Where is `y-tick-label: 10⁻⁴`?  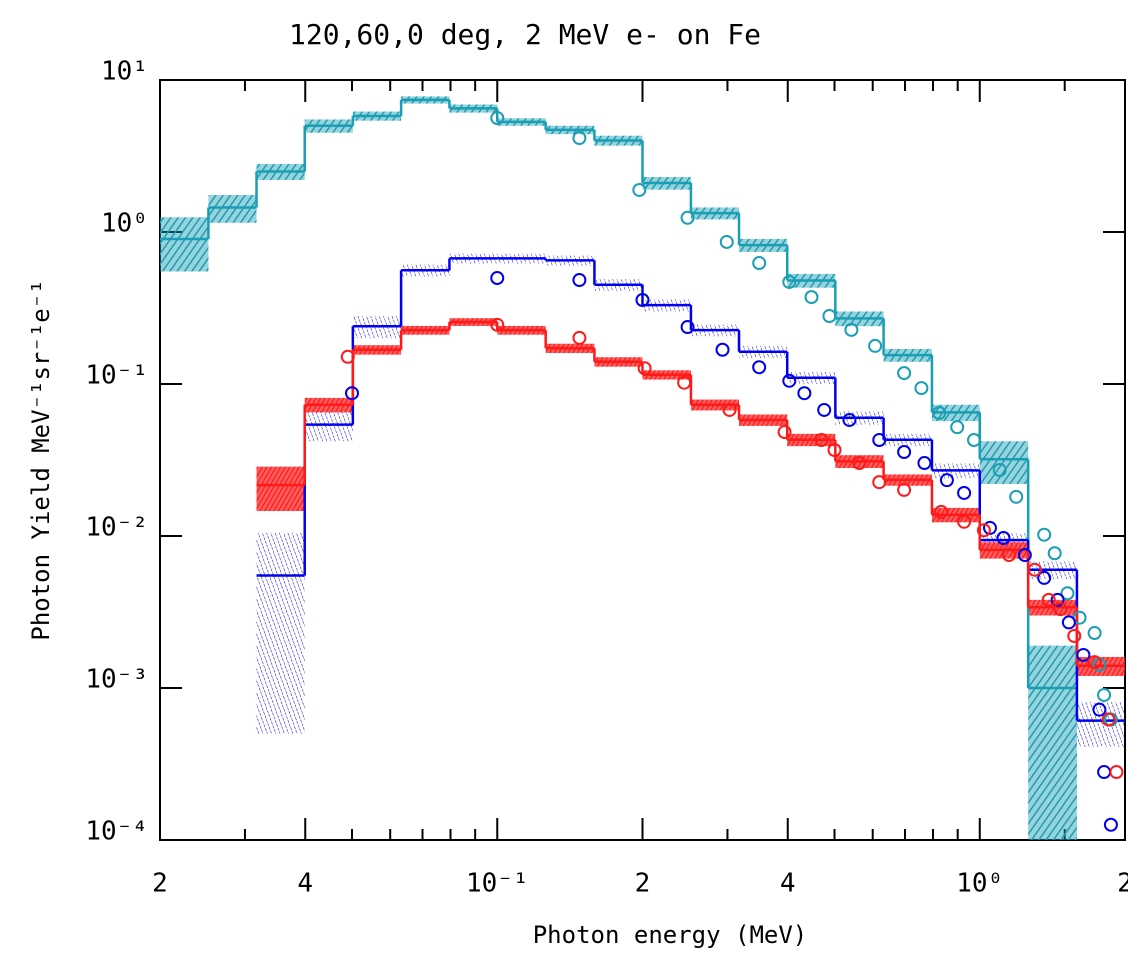
y-tick-label: 10⁻⁴ is located at coordinates (116, 832).